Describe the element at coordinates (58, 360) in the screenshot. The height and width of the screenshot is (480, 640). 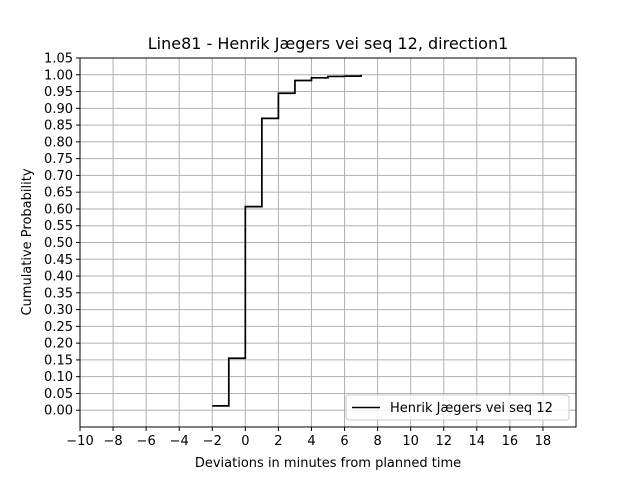
I see `y-tick-label: 0.15` at that location.